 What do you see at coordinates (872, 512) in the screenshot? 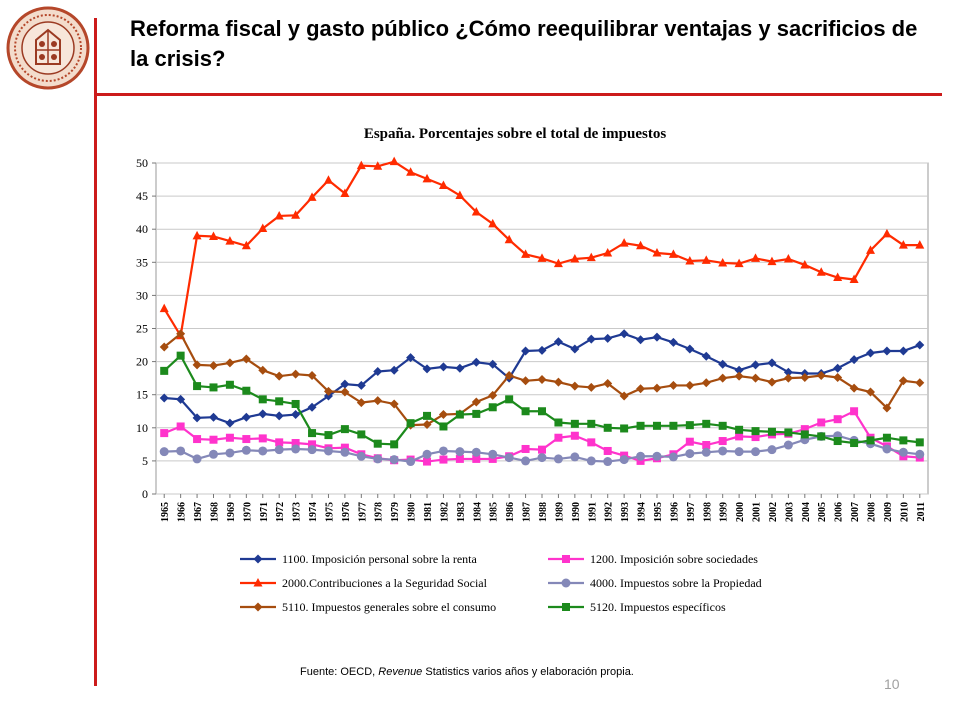
I see `x-tick-label: 2008` at bounding box center [872, 512].